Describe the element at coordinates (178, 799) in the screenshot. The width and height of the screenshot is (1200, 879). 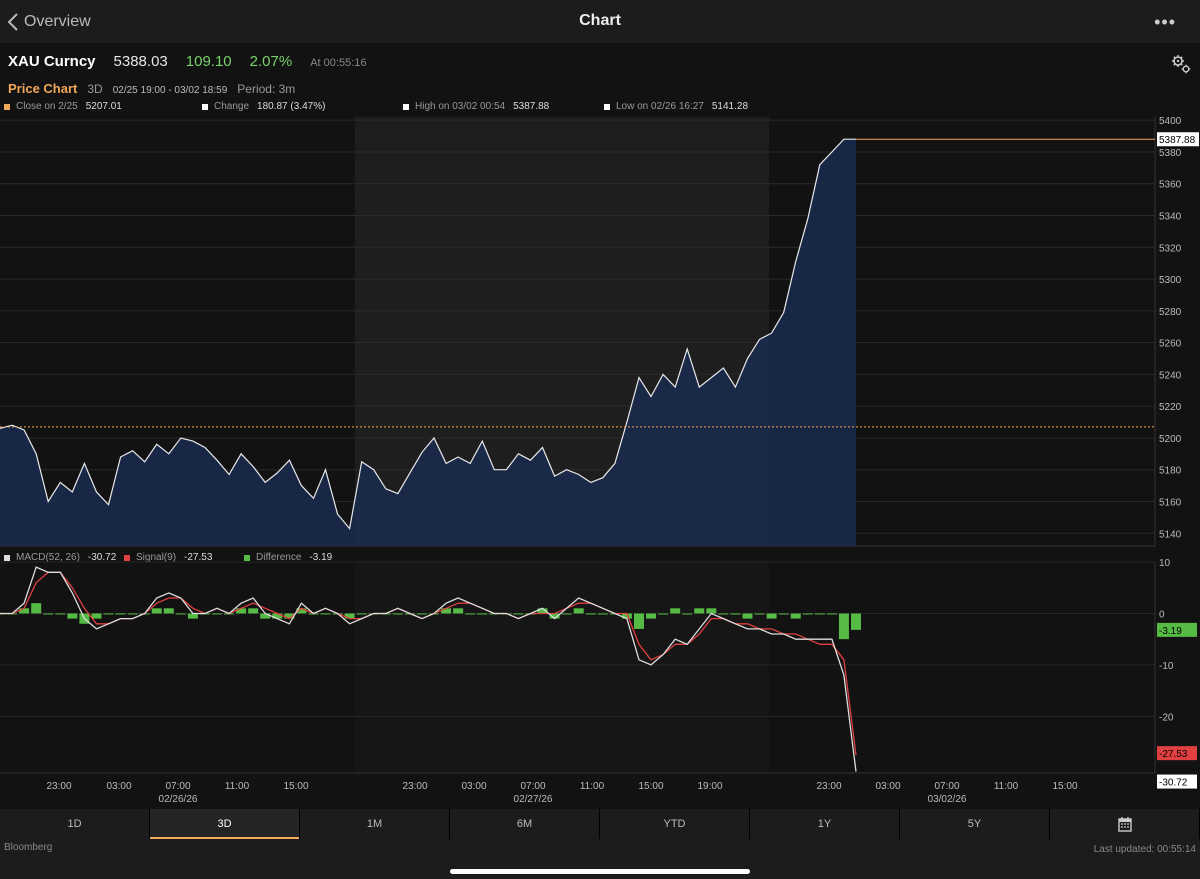
I see `x-date-label: 02/26/26` at that location.